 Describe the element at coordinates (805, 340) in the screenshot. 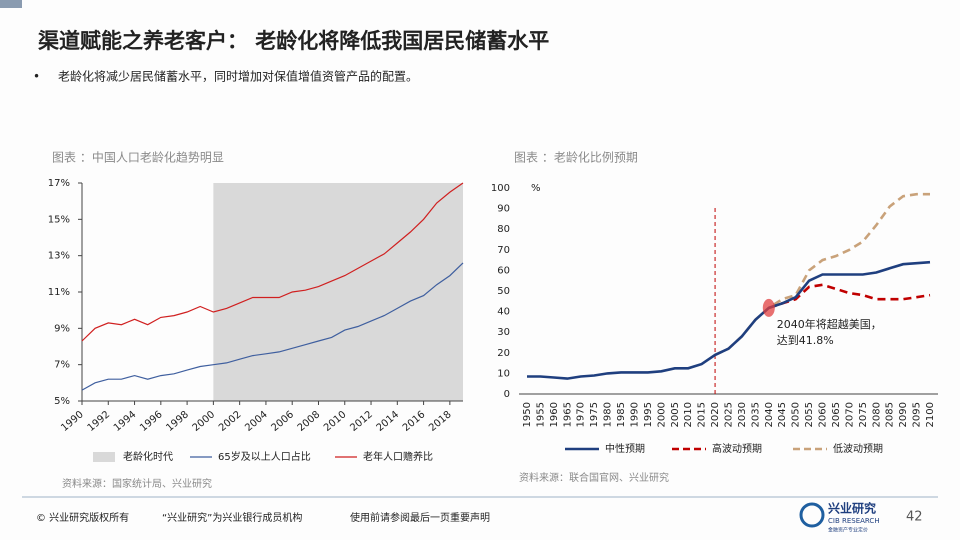

I see `annotation-text: 达到41.8%` at that location.